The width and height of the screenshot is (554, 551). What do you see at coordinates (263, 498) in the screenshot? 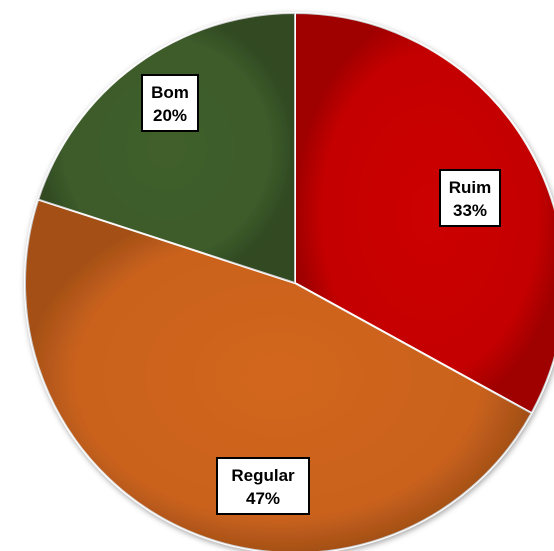
I see `data-label-percent: 47%` at bounding box center [263, 498].